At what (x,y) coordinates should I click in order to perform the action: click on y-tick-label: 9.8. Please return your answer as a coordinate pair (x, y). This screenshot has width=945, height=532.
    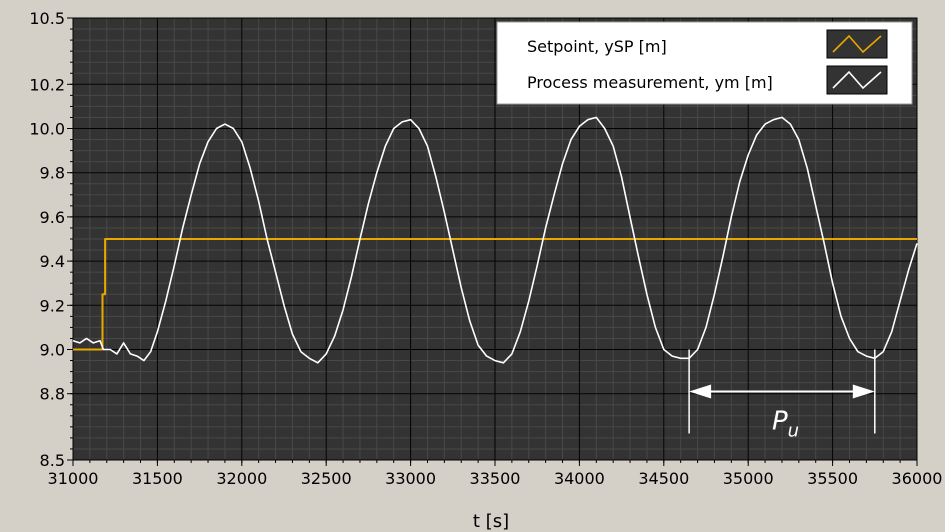
    Looking at the image, I should click on (52, 173).